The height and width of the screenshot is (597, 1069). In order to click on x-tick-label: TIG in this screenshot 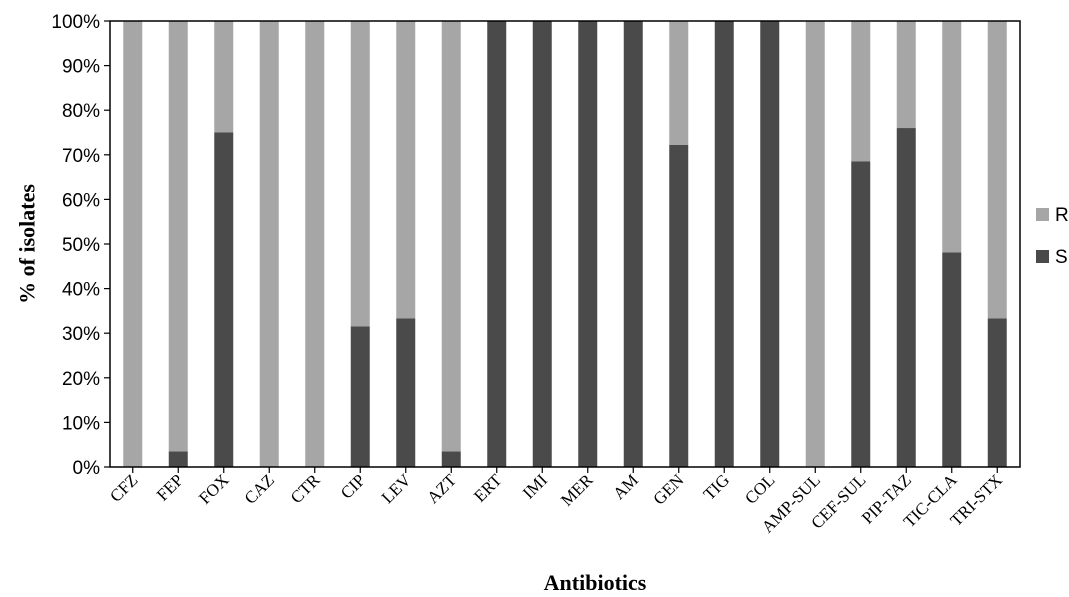, I will do `click(716, 486)`.